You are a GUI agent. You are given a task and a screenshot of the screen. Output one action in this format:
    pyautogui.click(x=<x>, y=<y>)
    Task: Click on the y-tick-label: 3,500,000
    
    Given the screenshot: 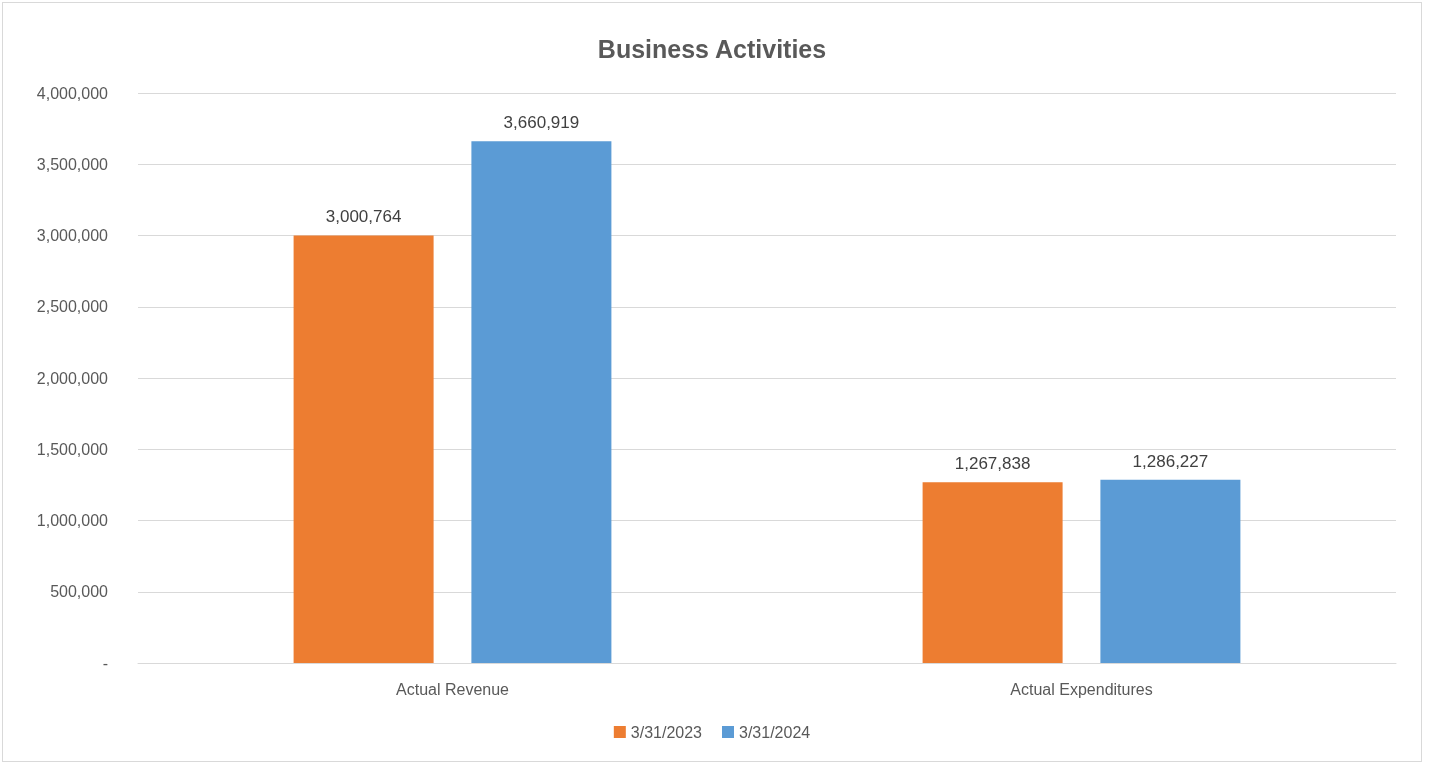 What is the action you would take?
    pyautogui.click(x=72, y=164)
    